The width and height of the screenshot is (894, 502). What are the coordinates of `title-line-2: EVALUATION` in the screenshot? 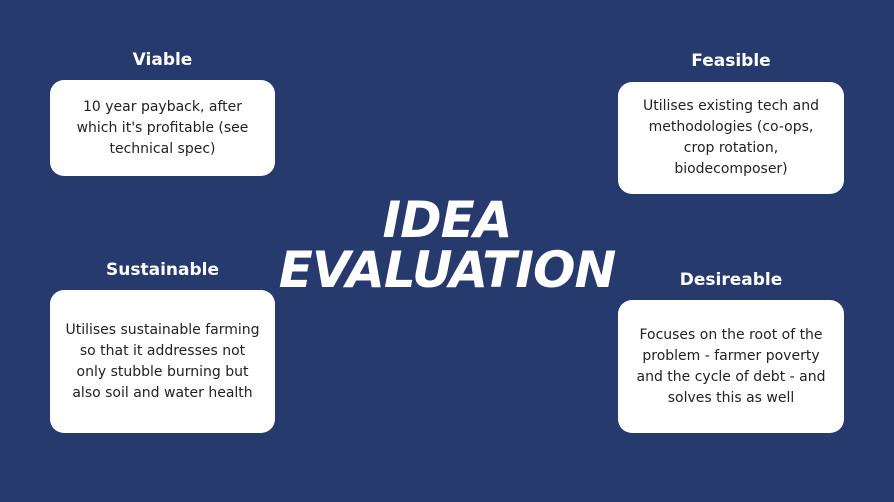 It's located at (447, 270).